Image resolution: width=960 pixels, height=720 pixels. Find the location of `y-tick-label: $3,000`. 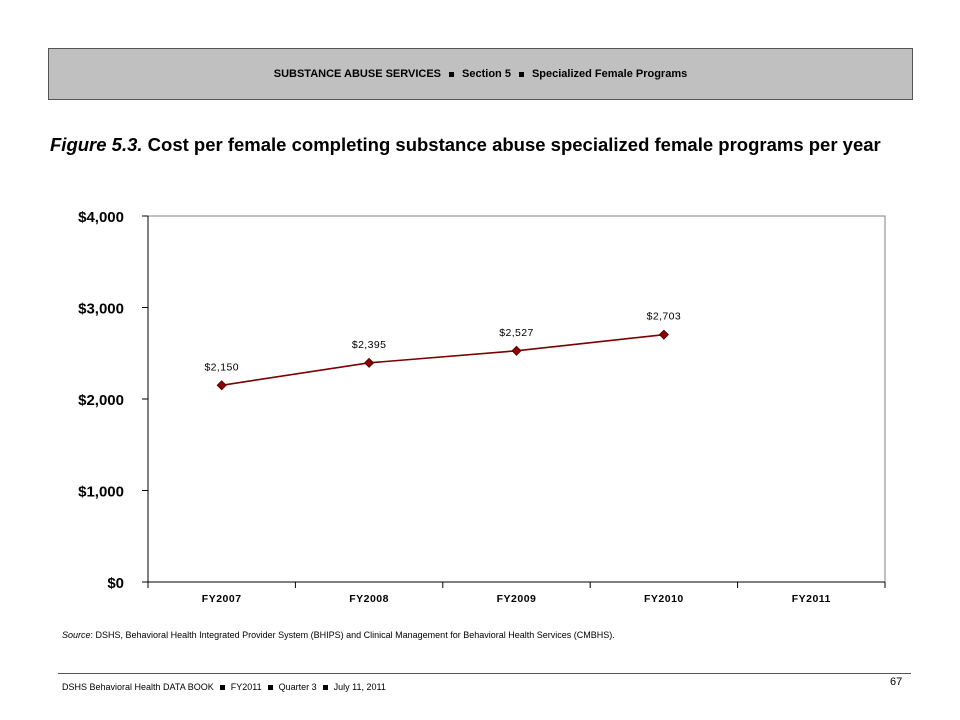

y-tick-label: $3,000 is located at coordinates (101, 309).